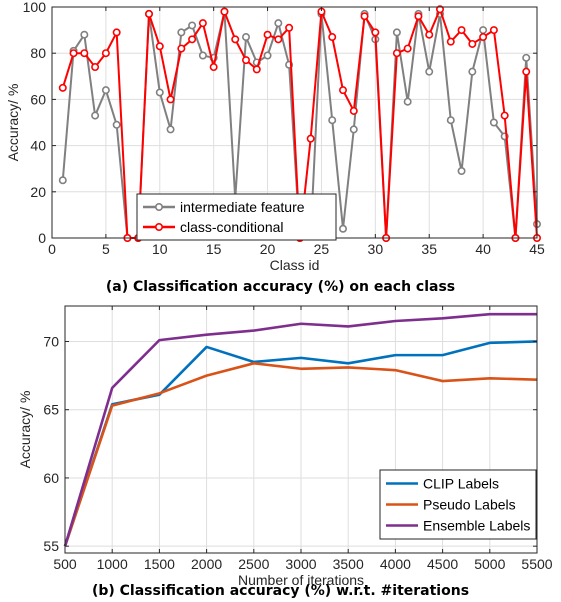  I want to click on x-tick-label: 3500, so click(348, 564).